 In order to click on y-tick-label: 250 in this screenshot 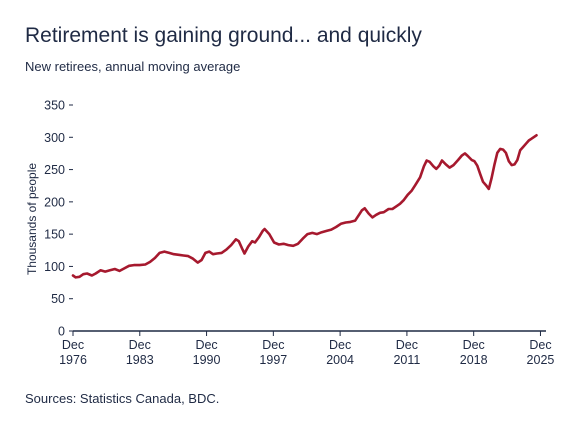, I will do `click(54, 170)`.